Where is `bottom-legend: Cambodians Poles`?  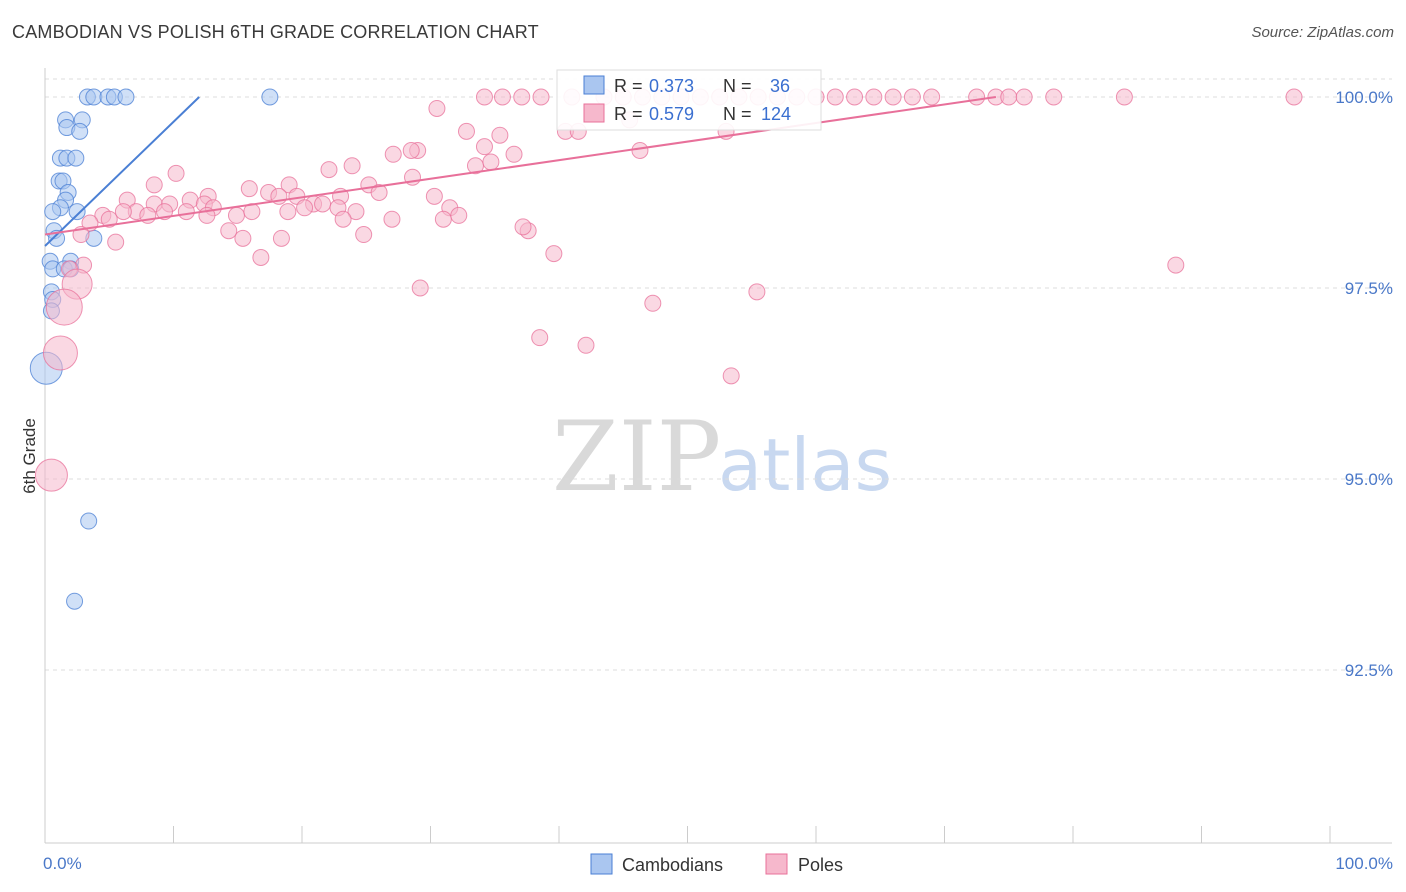 bottom-legend: Cambodians Poles is located at coordinates (716, 864).